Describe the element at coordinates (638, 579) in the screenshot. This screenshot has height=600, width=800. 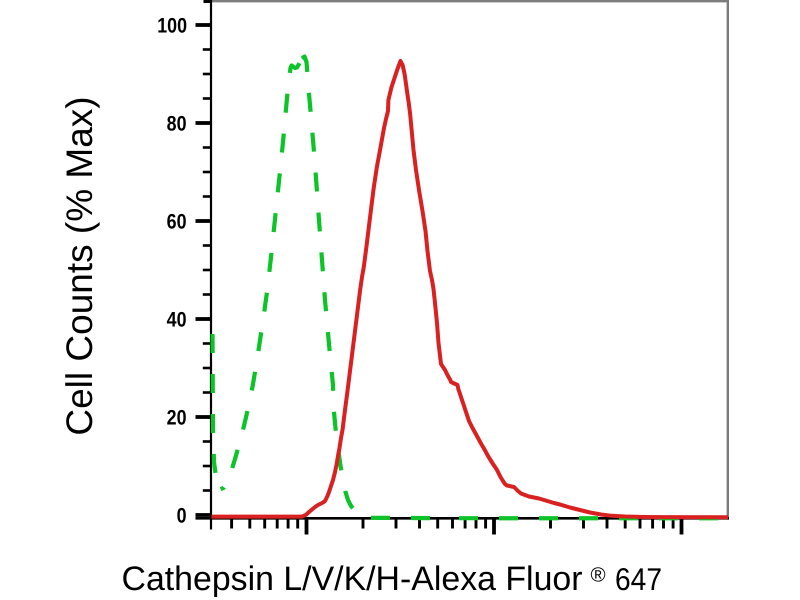
I see `svg-text: 647` at that location.